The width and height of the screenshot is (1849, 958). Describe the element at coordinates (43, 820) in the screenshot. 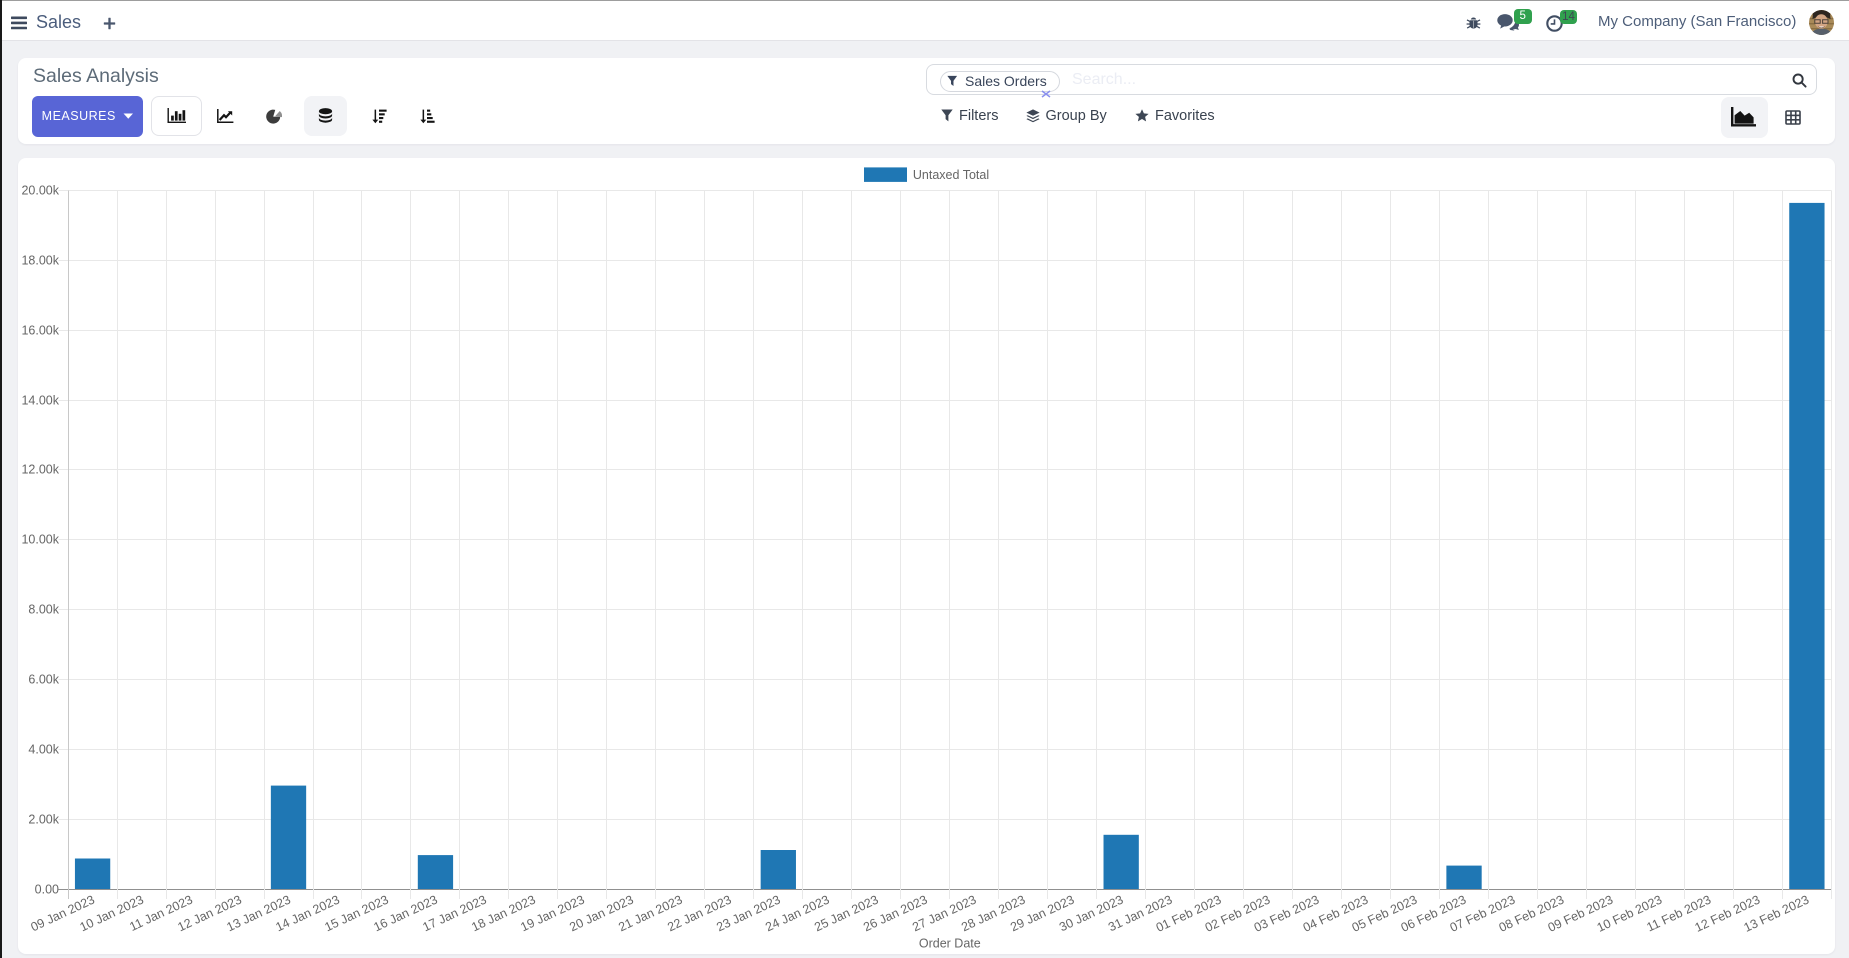

I see `svg-text: 2.00k` at that location.